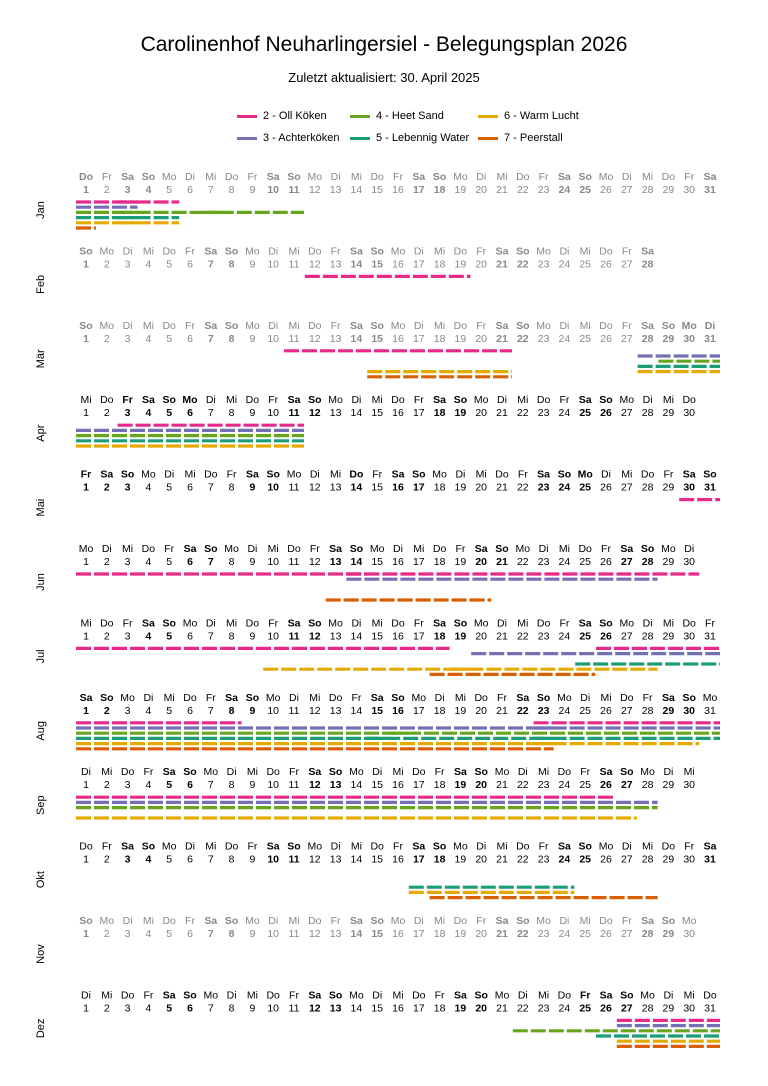  I want to click on day-tick-label: 20, so click(481, 339).